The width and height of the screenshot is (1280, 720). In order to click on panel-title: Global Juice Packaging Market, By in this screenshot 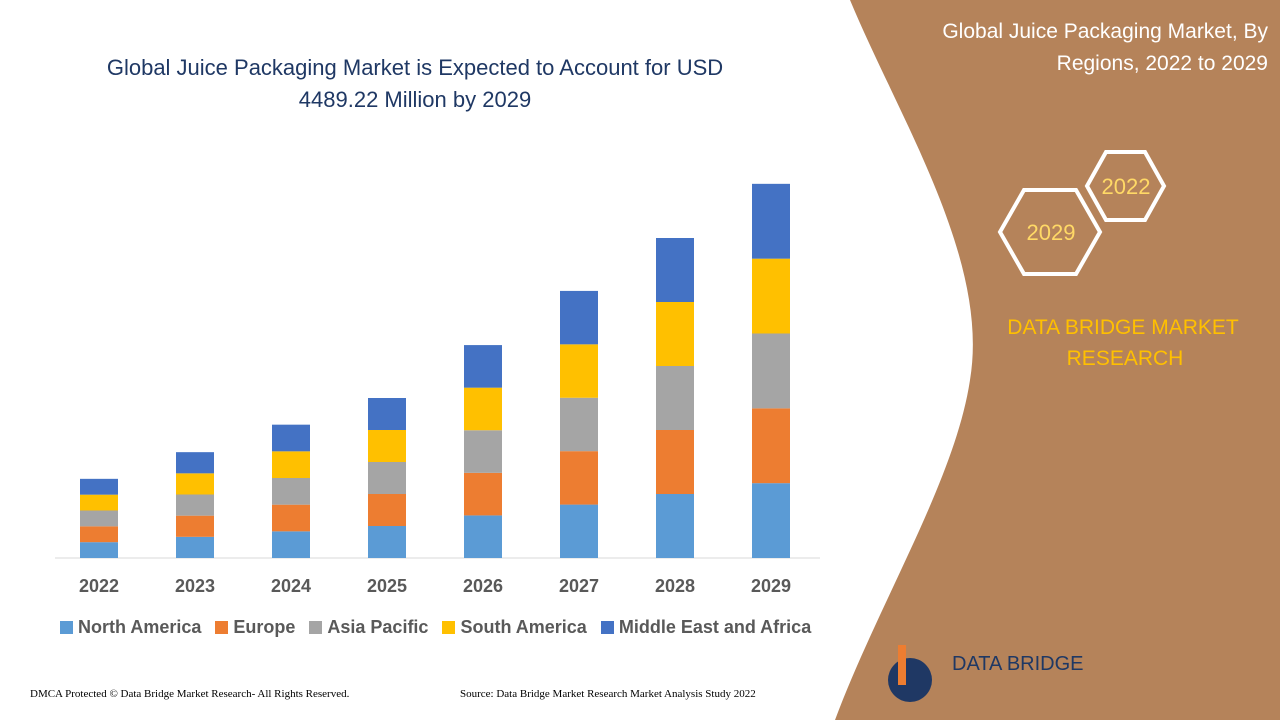, I will do `click(1105, 31)`.